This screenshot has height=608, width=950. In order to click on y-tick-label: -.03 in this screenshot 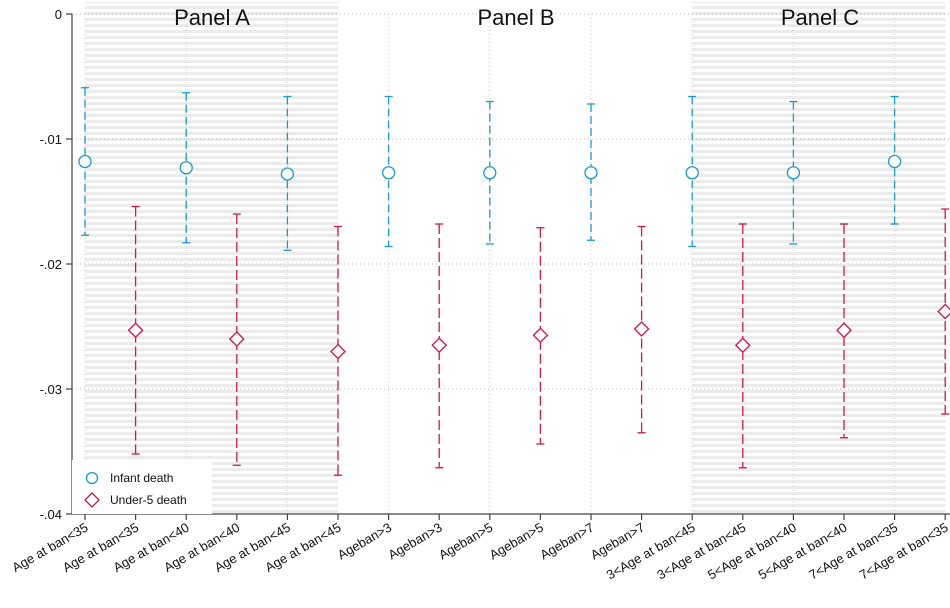, I will do `click(51, 389)`.